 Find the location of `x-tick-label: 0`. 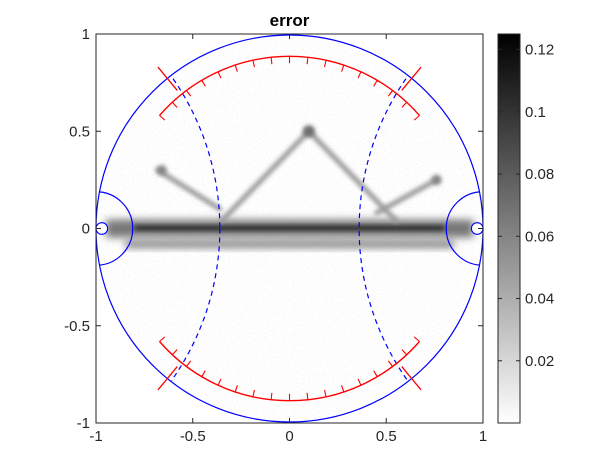

x-tick-label: 0 is located at coordinates (289, 436).